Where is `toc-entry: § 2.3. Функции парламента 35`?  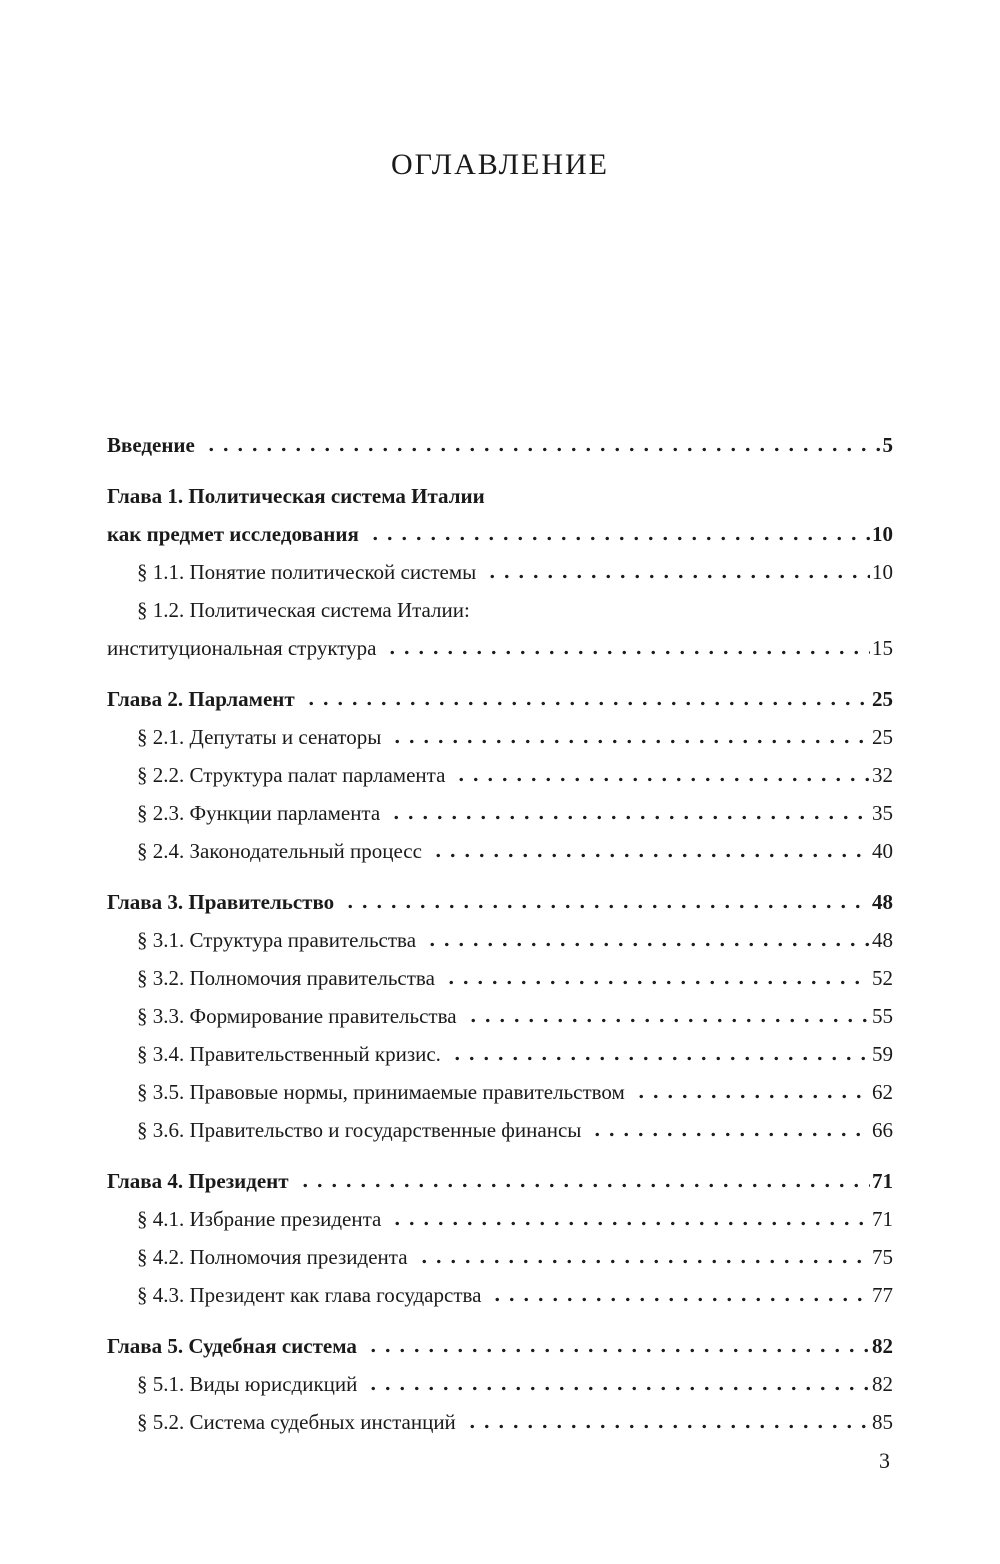
toc-entry: § 2.3. Функции парламента 35 is located at coordinates (500, 813).